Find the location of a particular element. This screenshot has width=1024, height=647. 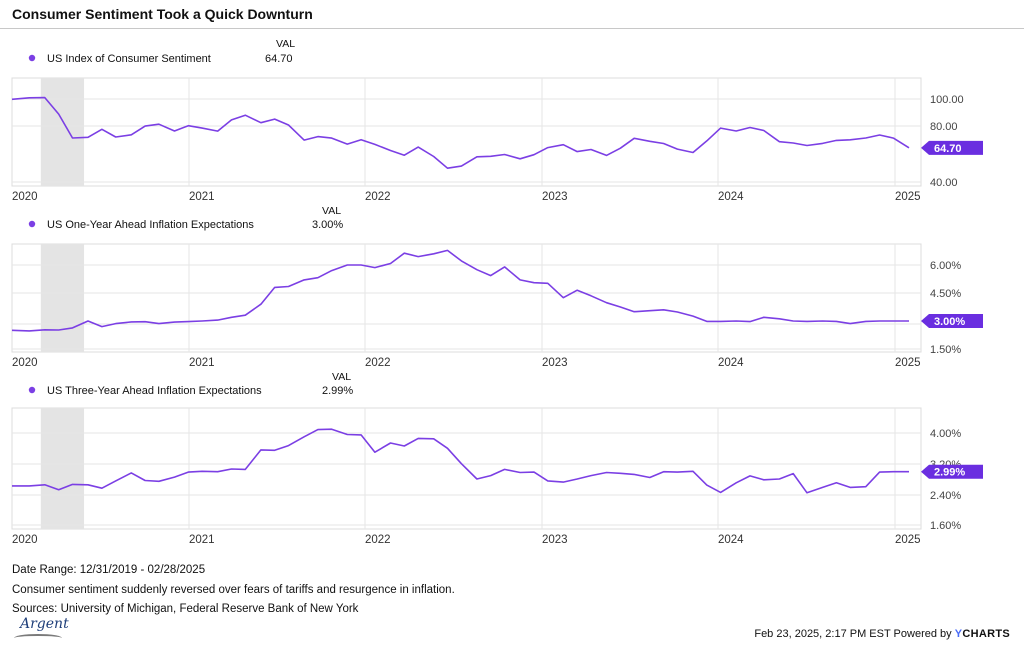

last-value-badge-text: 3.00% is located at coordinates (949, 322).